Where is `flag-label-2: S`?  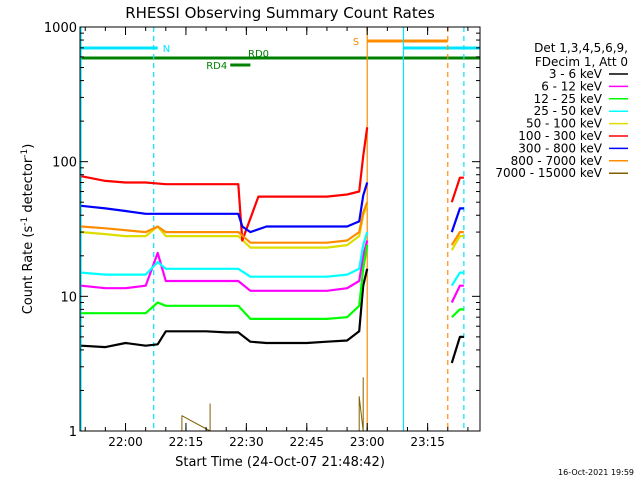
flag-label-2: S is located at coordinates (356, 42).